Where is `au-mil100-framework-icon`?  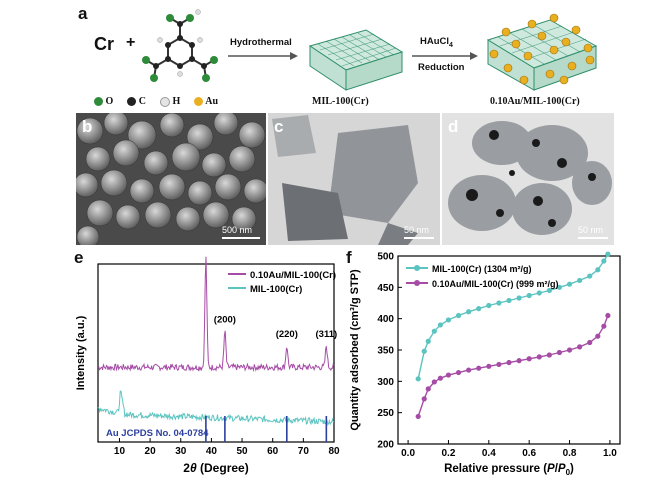
au-mil100-framework-icon is located at coordinates (542, 52).